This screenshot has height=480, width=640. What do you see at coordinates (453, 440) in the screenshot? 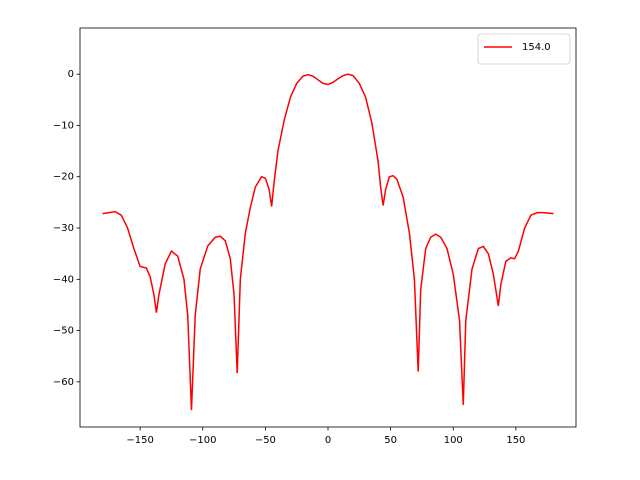
I see `x-tick-label: 100` at bounding box center [453, 440].